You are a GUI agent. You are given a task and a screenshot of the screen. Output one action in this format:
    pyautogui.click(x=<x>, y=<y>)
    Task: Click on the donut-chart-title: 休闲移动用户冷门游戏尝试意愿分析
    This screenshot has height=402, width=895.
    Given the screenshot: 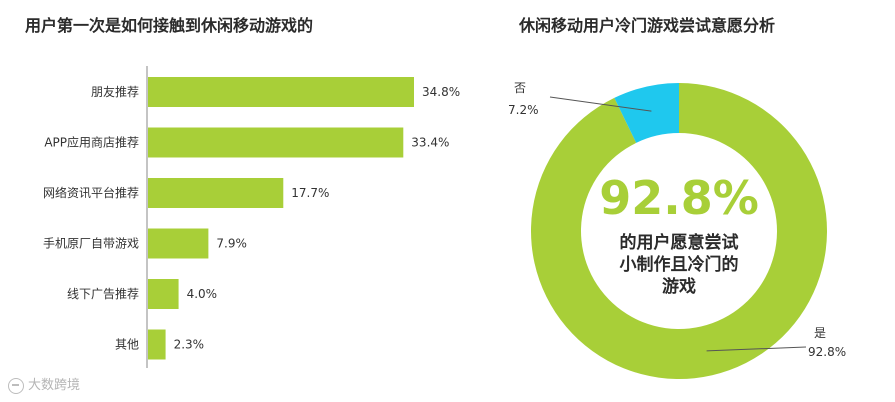 What is the action you would take?
    pyautogui.click(x=647, y=25)
    